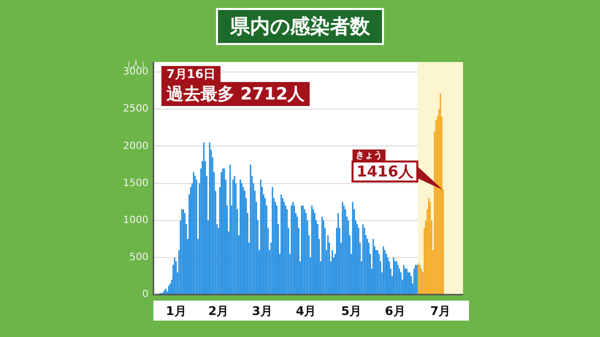  Describe the element at coordinates (176, 311) in the screenshot. I see `x-tick-label: 1月` at that location.